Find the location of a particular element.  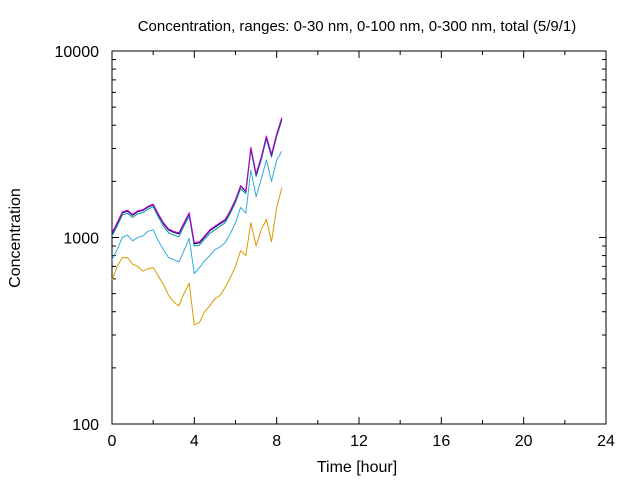

x-tick-label: 24 is located at coordinates (606, 441).